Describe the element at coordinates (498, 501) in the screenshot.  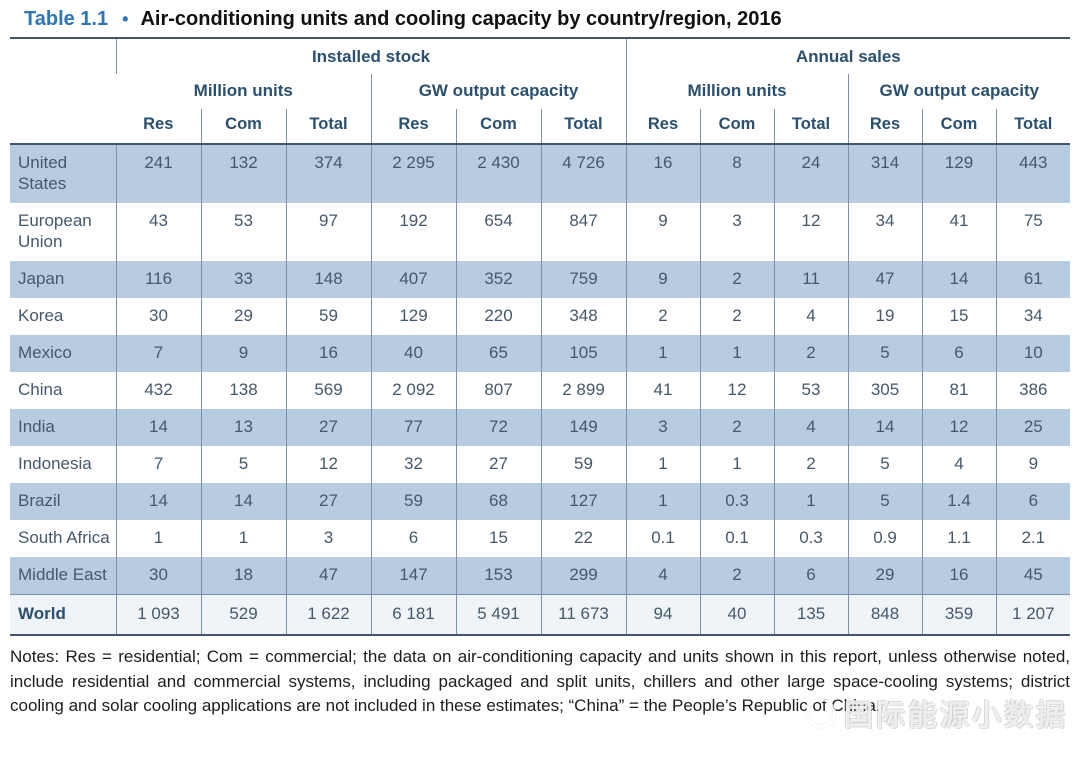
I see `table-cell: 68` at that location.